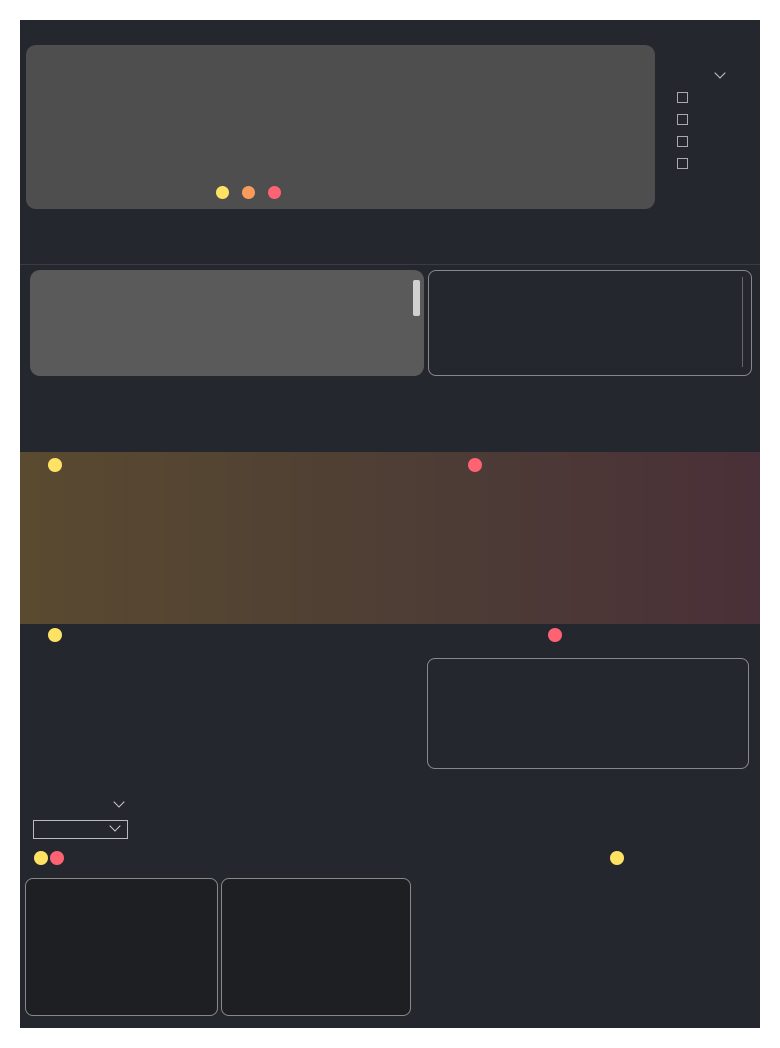 This screenshot has height=1048, width=780. I want to click on year-option-2014, so click(687, 141).